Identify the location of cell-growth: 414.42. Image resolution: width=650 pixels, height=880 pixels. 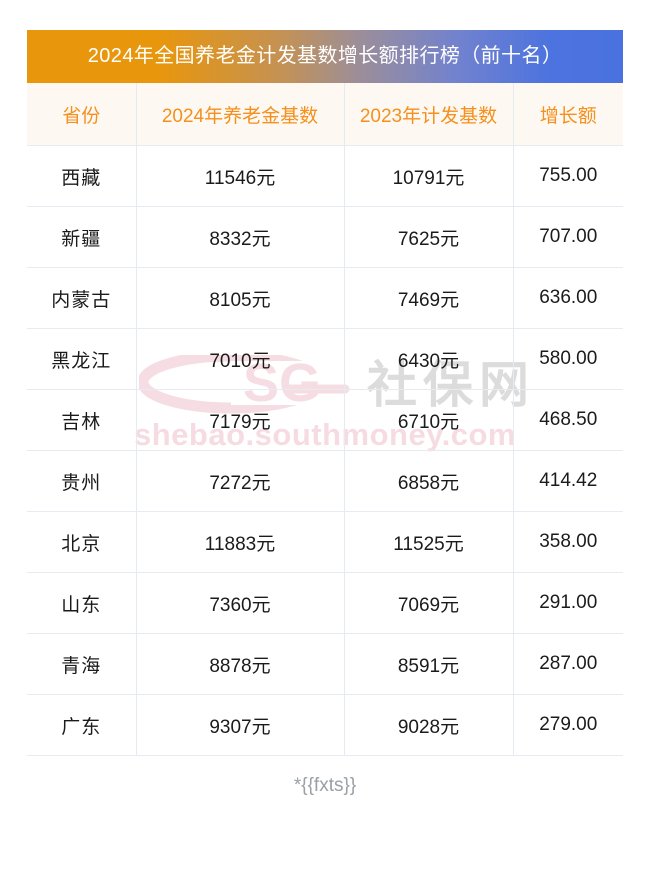
(568, 481).